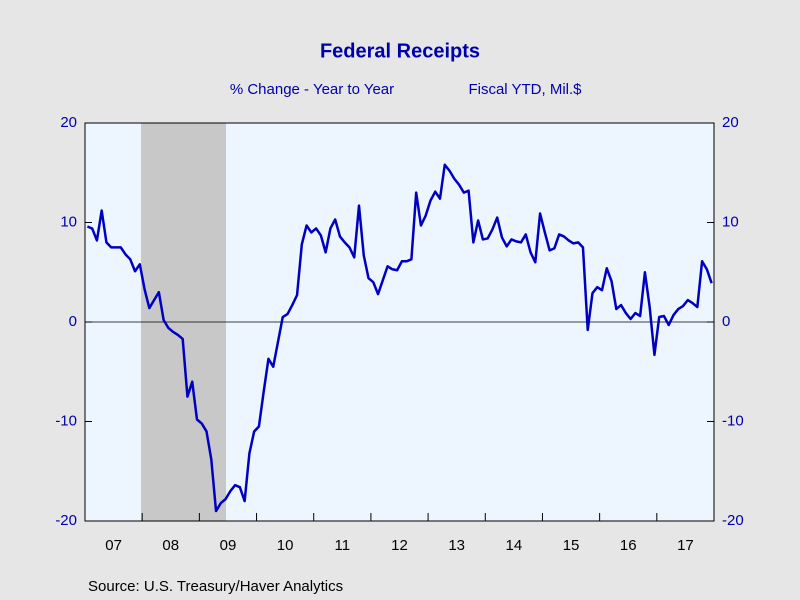 The width and height of the screenshot is (800, 600). Describe the element at coordinates (685, 545) in the screenshot. I see `x-tick-label: 17` at that location.